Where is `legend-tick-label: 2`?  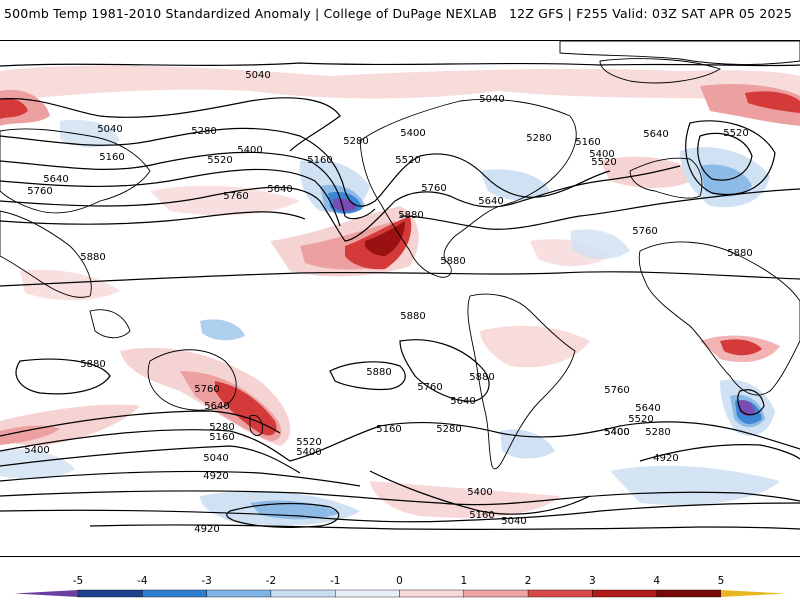 legend-tick-label: 2 is located at coordinates (528, 581).